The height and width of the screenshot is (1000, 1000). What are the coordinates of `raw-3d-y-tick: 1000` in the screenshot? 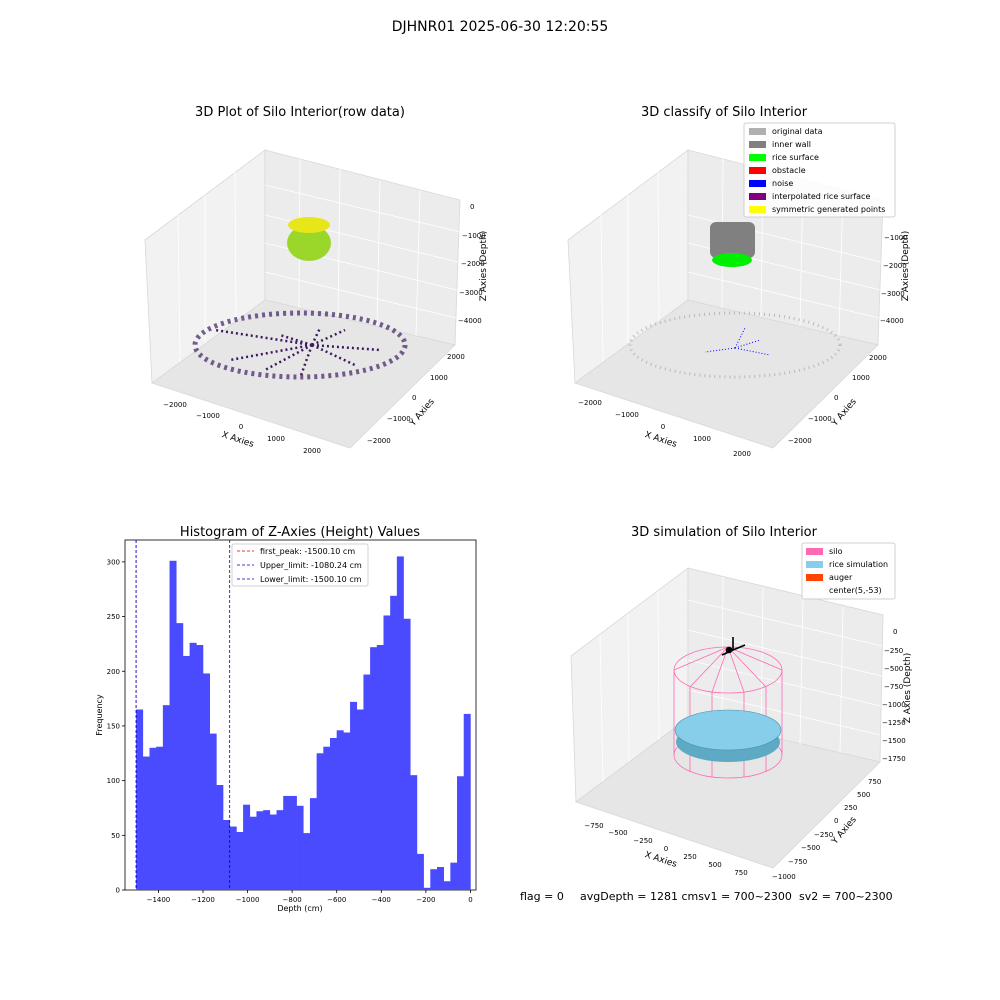 It's located at (439, 378).